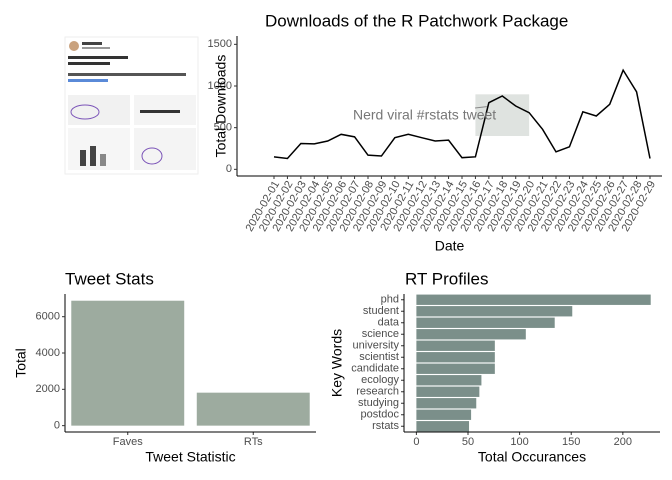  Describe the element at coordinates (571, 442) in the screenshot. I see `x-tick-label: 150` at that location.